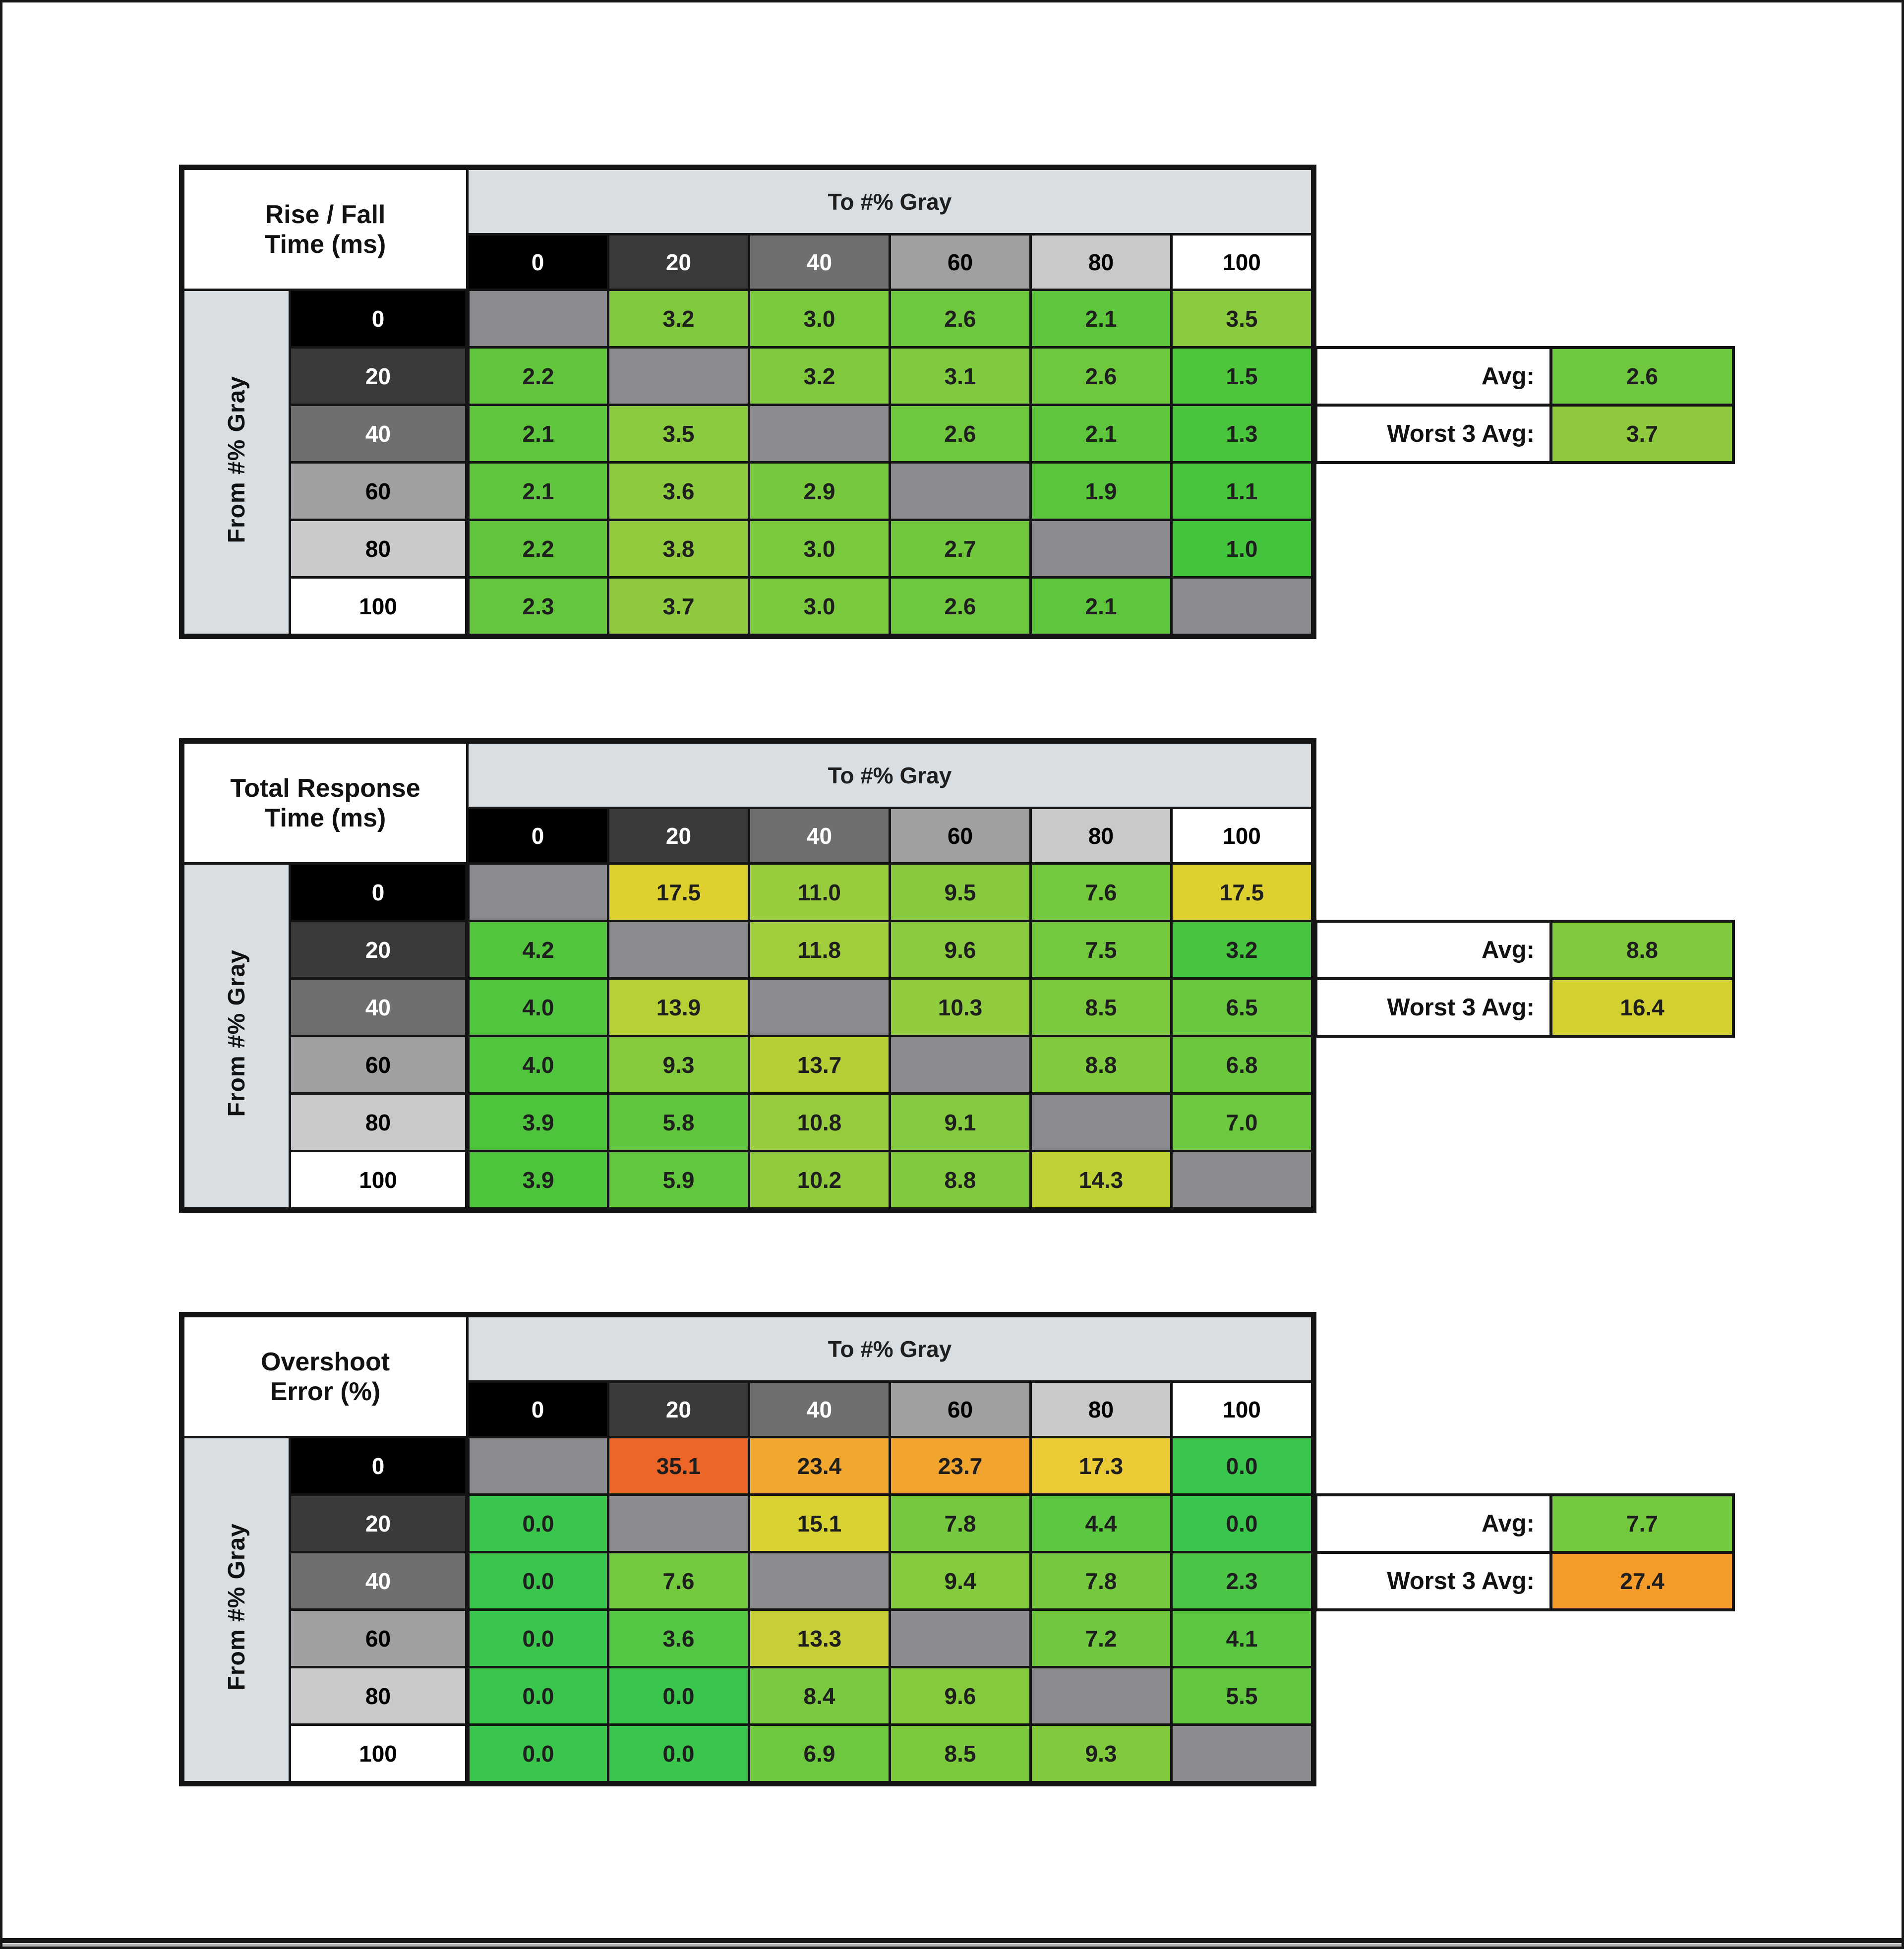 The width and height of the screenshot is (1904, 1949). What do you see at coordinates (1241, 376) in the screenshot?
I see `cell-from20-to100: 1.5` at bounding box center [1241, 376].